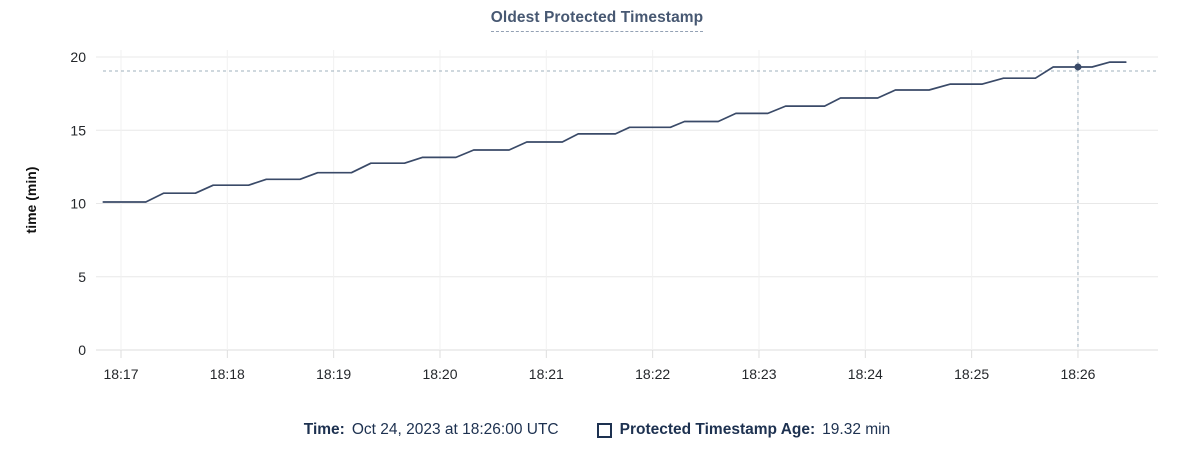 This screenshot has height=466, width=1194. What do you see at coordinates (604, 430) in the screenshot?
I see `series-swatch-icon` at bounding box center [604, 430].